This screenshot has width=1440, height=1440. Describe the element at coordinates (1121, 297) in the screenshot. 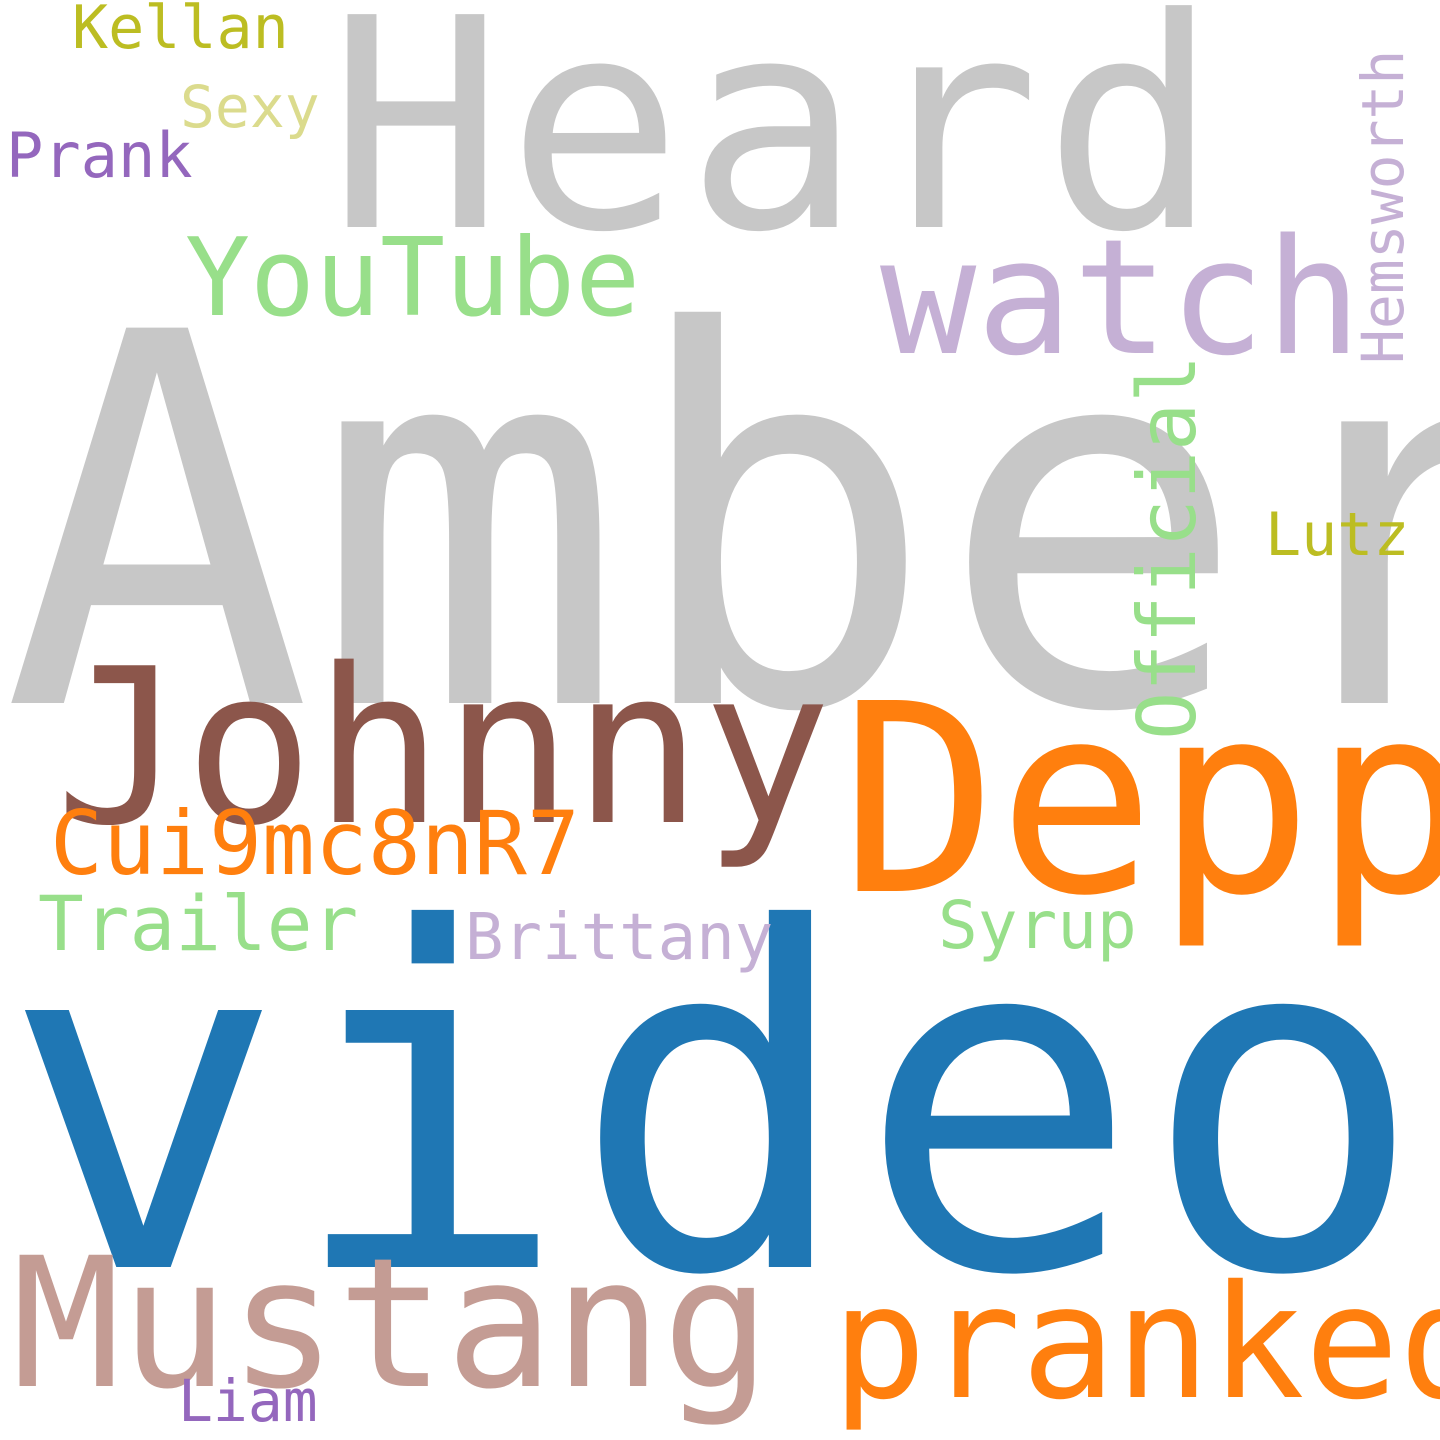

I see `word-watch: watch` at that location.